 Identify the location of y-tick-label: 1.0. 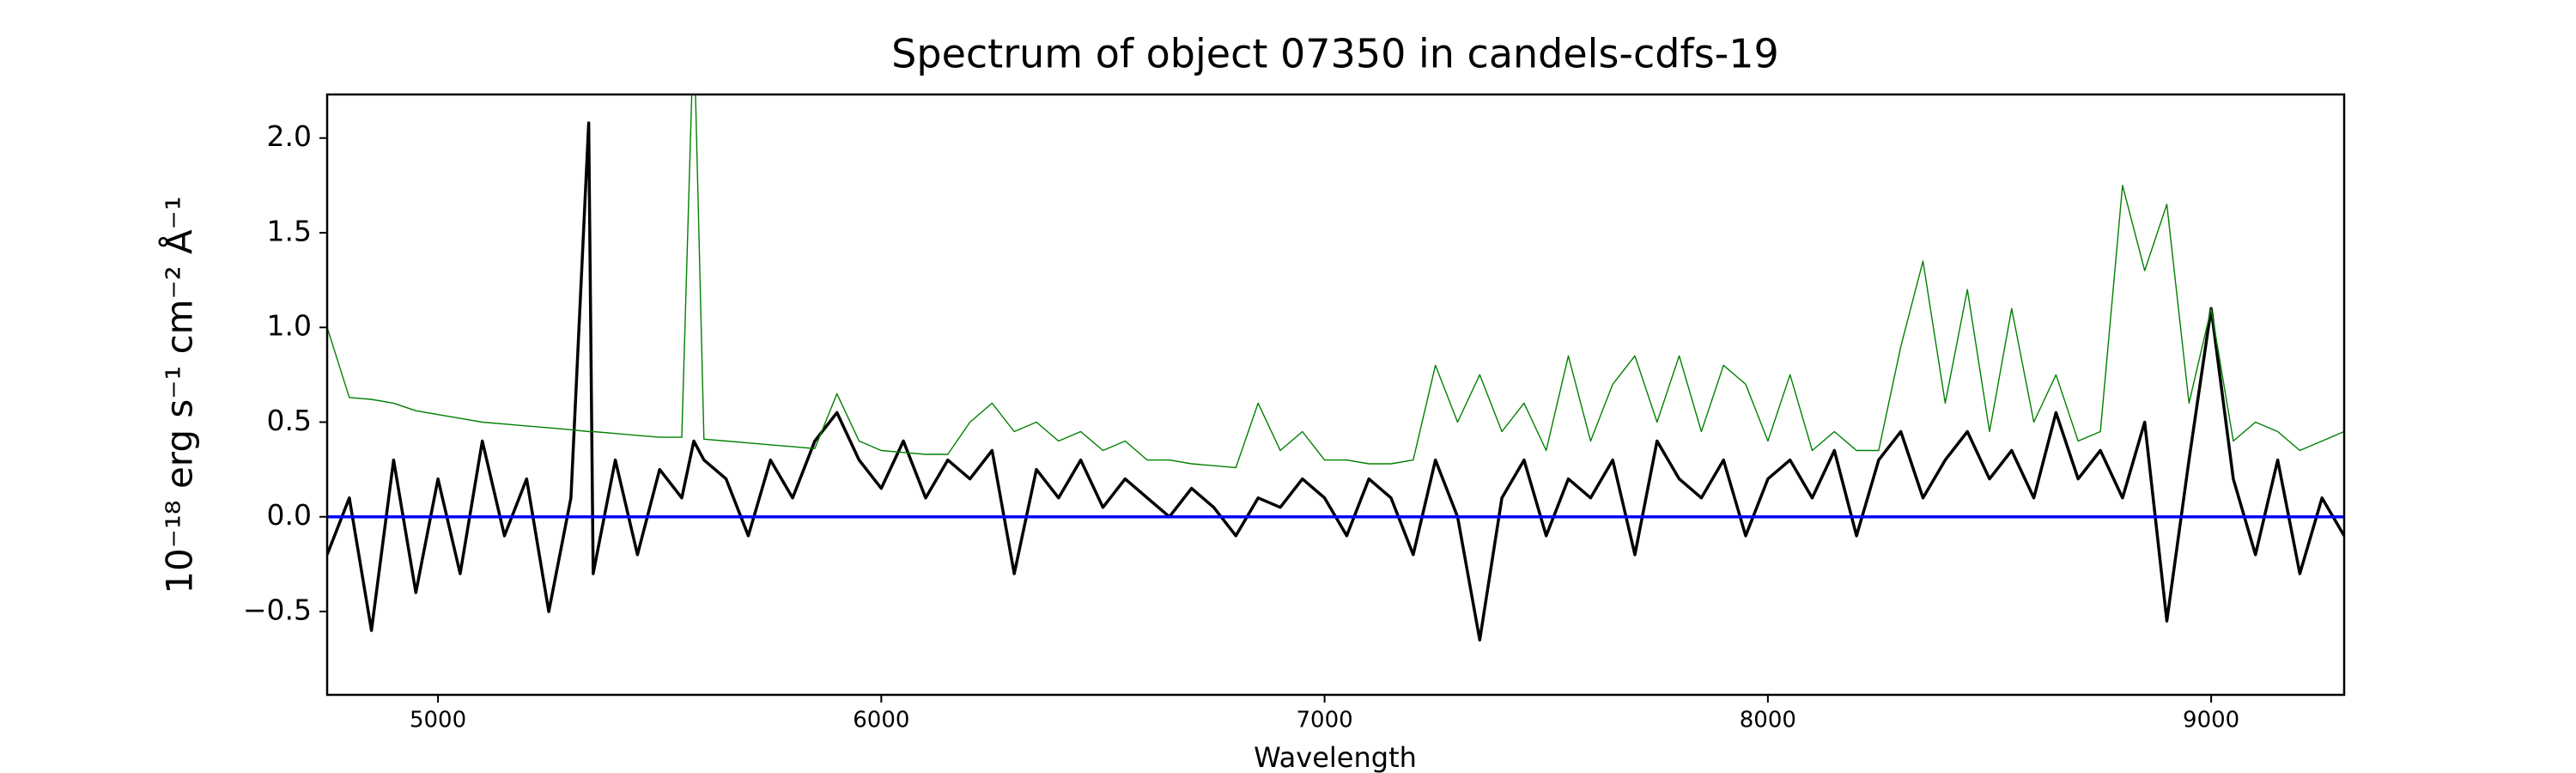
(290, 326).